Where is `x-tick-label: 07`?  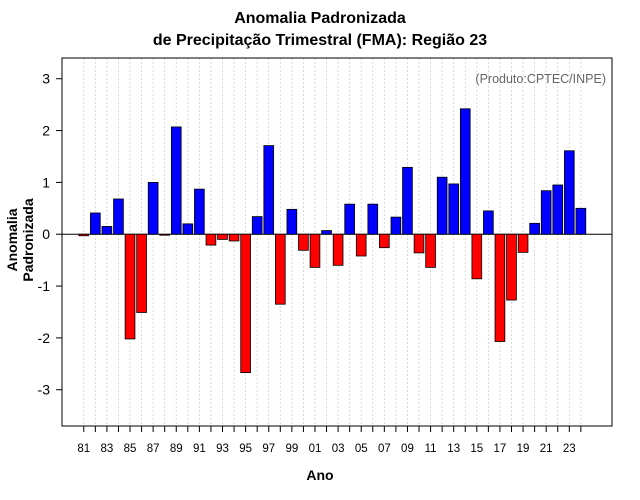
x-tick-label: 07 is located at coordinates (384, 449).